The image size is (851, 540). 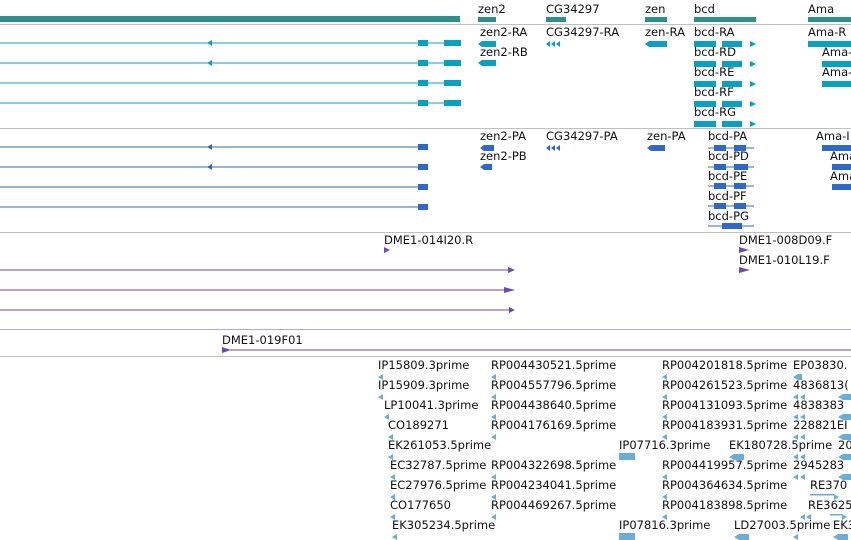 I want to click on clone-label: DME1-010L19.F, so click(x=784, y=260).